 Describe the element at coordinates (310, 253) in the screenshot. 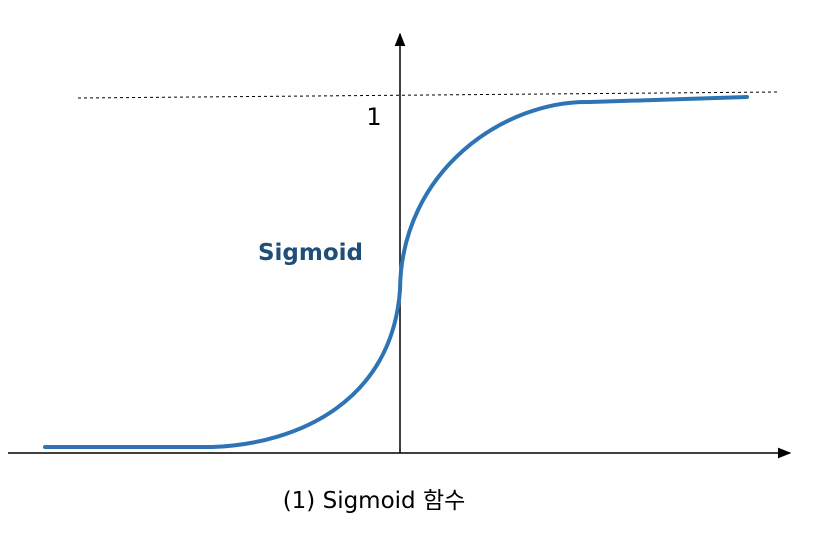

I see `curve-label: Sigmoid` at that location.